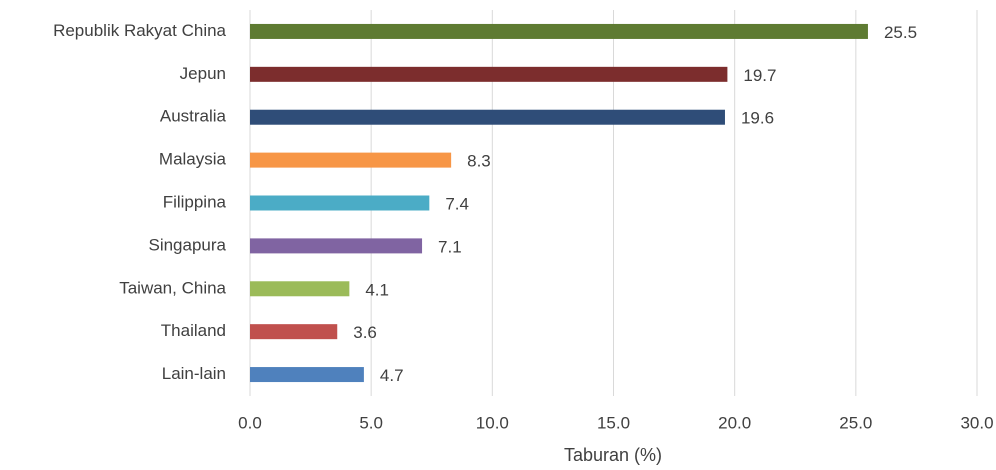 This screenshot has width=996, height=470. What do you see at coordinates (759, 75) in the screenshot?
I see `data-label: 19.7` at bounding box center [759, 75].